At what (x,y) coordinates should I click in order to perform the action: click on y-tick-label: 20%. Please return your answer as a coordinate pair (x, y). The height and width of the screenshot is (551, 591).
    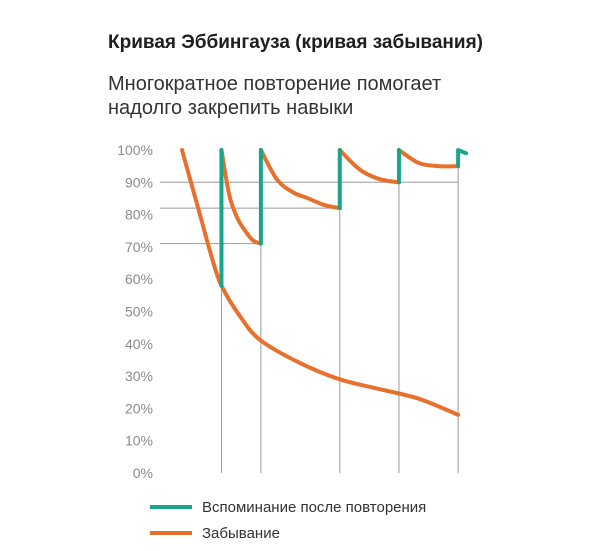
    Looking at the image, I should click on (139, 408).